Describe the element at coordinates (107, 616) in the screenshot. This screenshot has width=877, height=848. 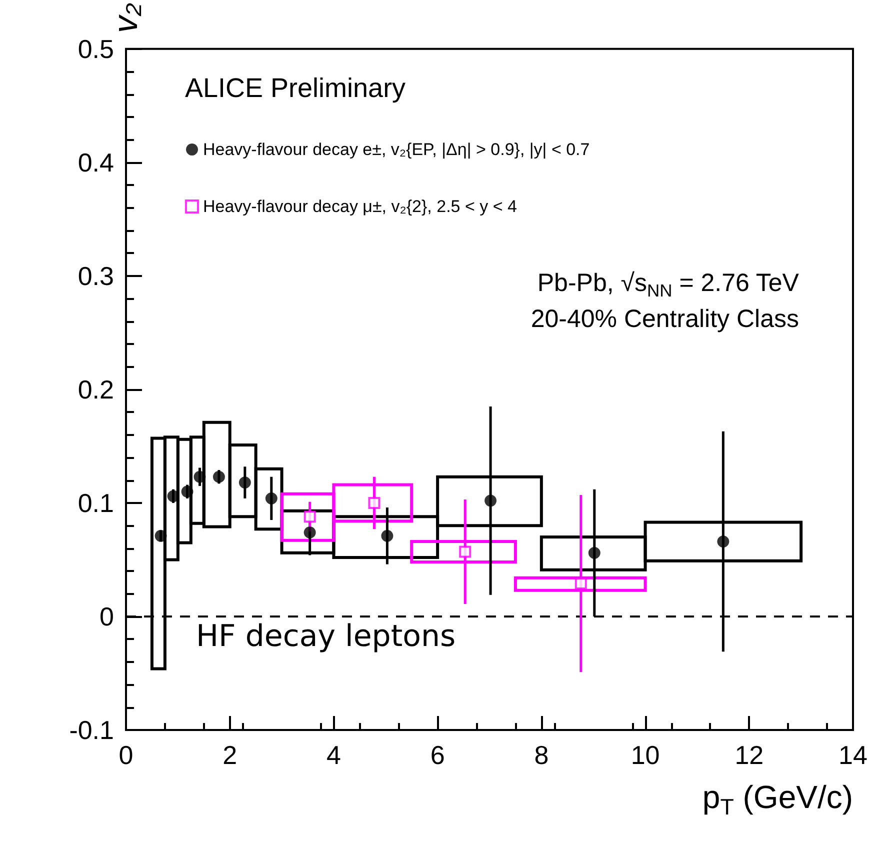
I see `y-tick-label: 0` at that location.